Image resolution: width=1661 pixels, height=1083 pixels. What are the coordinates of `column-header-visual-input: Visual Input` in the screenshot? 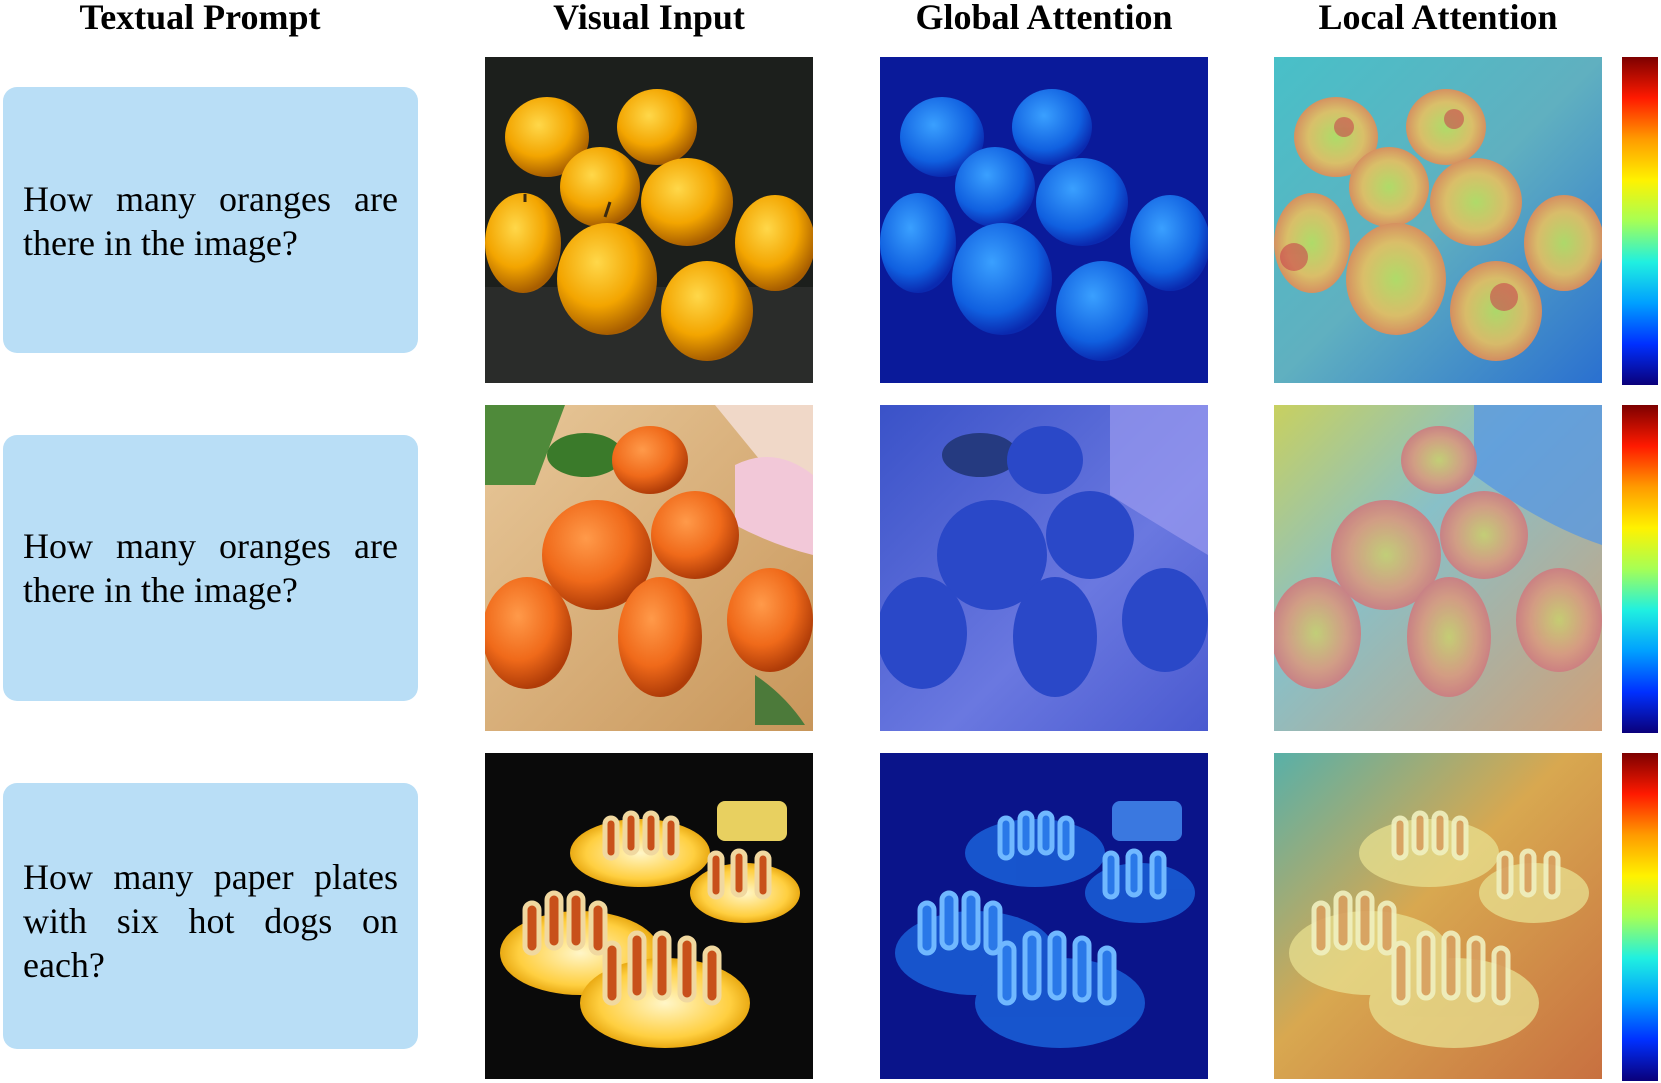 It's located at (649, 18).